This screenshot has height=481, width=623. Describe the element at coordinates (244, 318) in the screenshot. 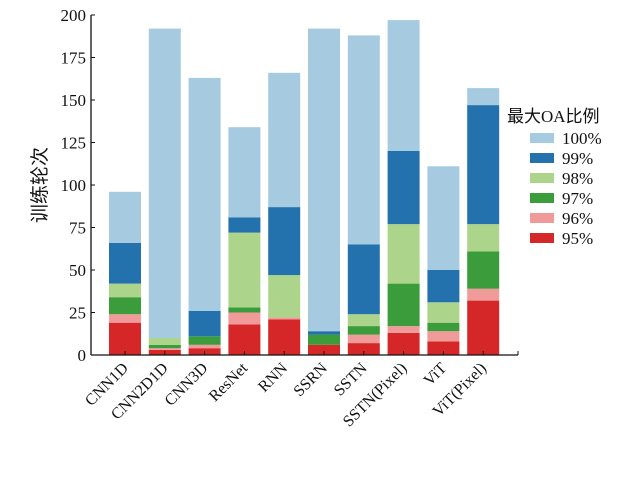

I see `bar-segment-ResNet-96%` at that location.